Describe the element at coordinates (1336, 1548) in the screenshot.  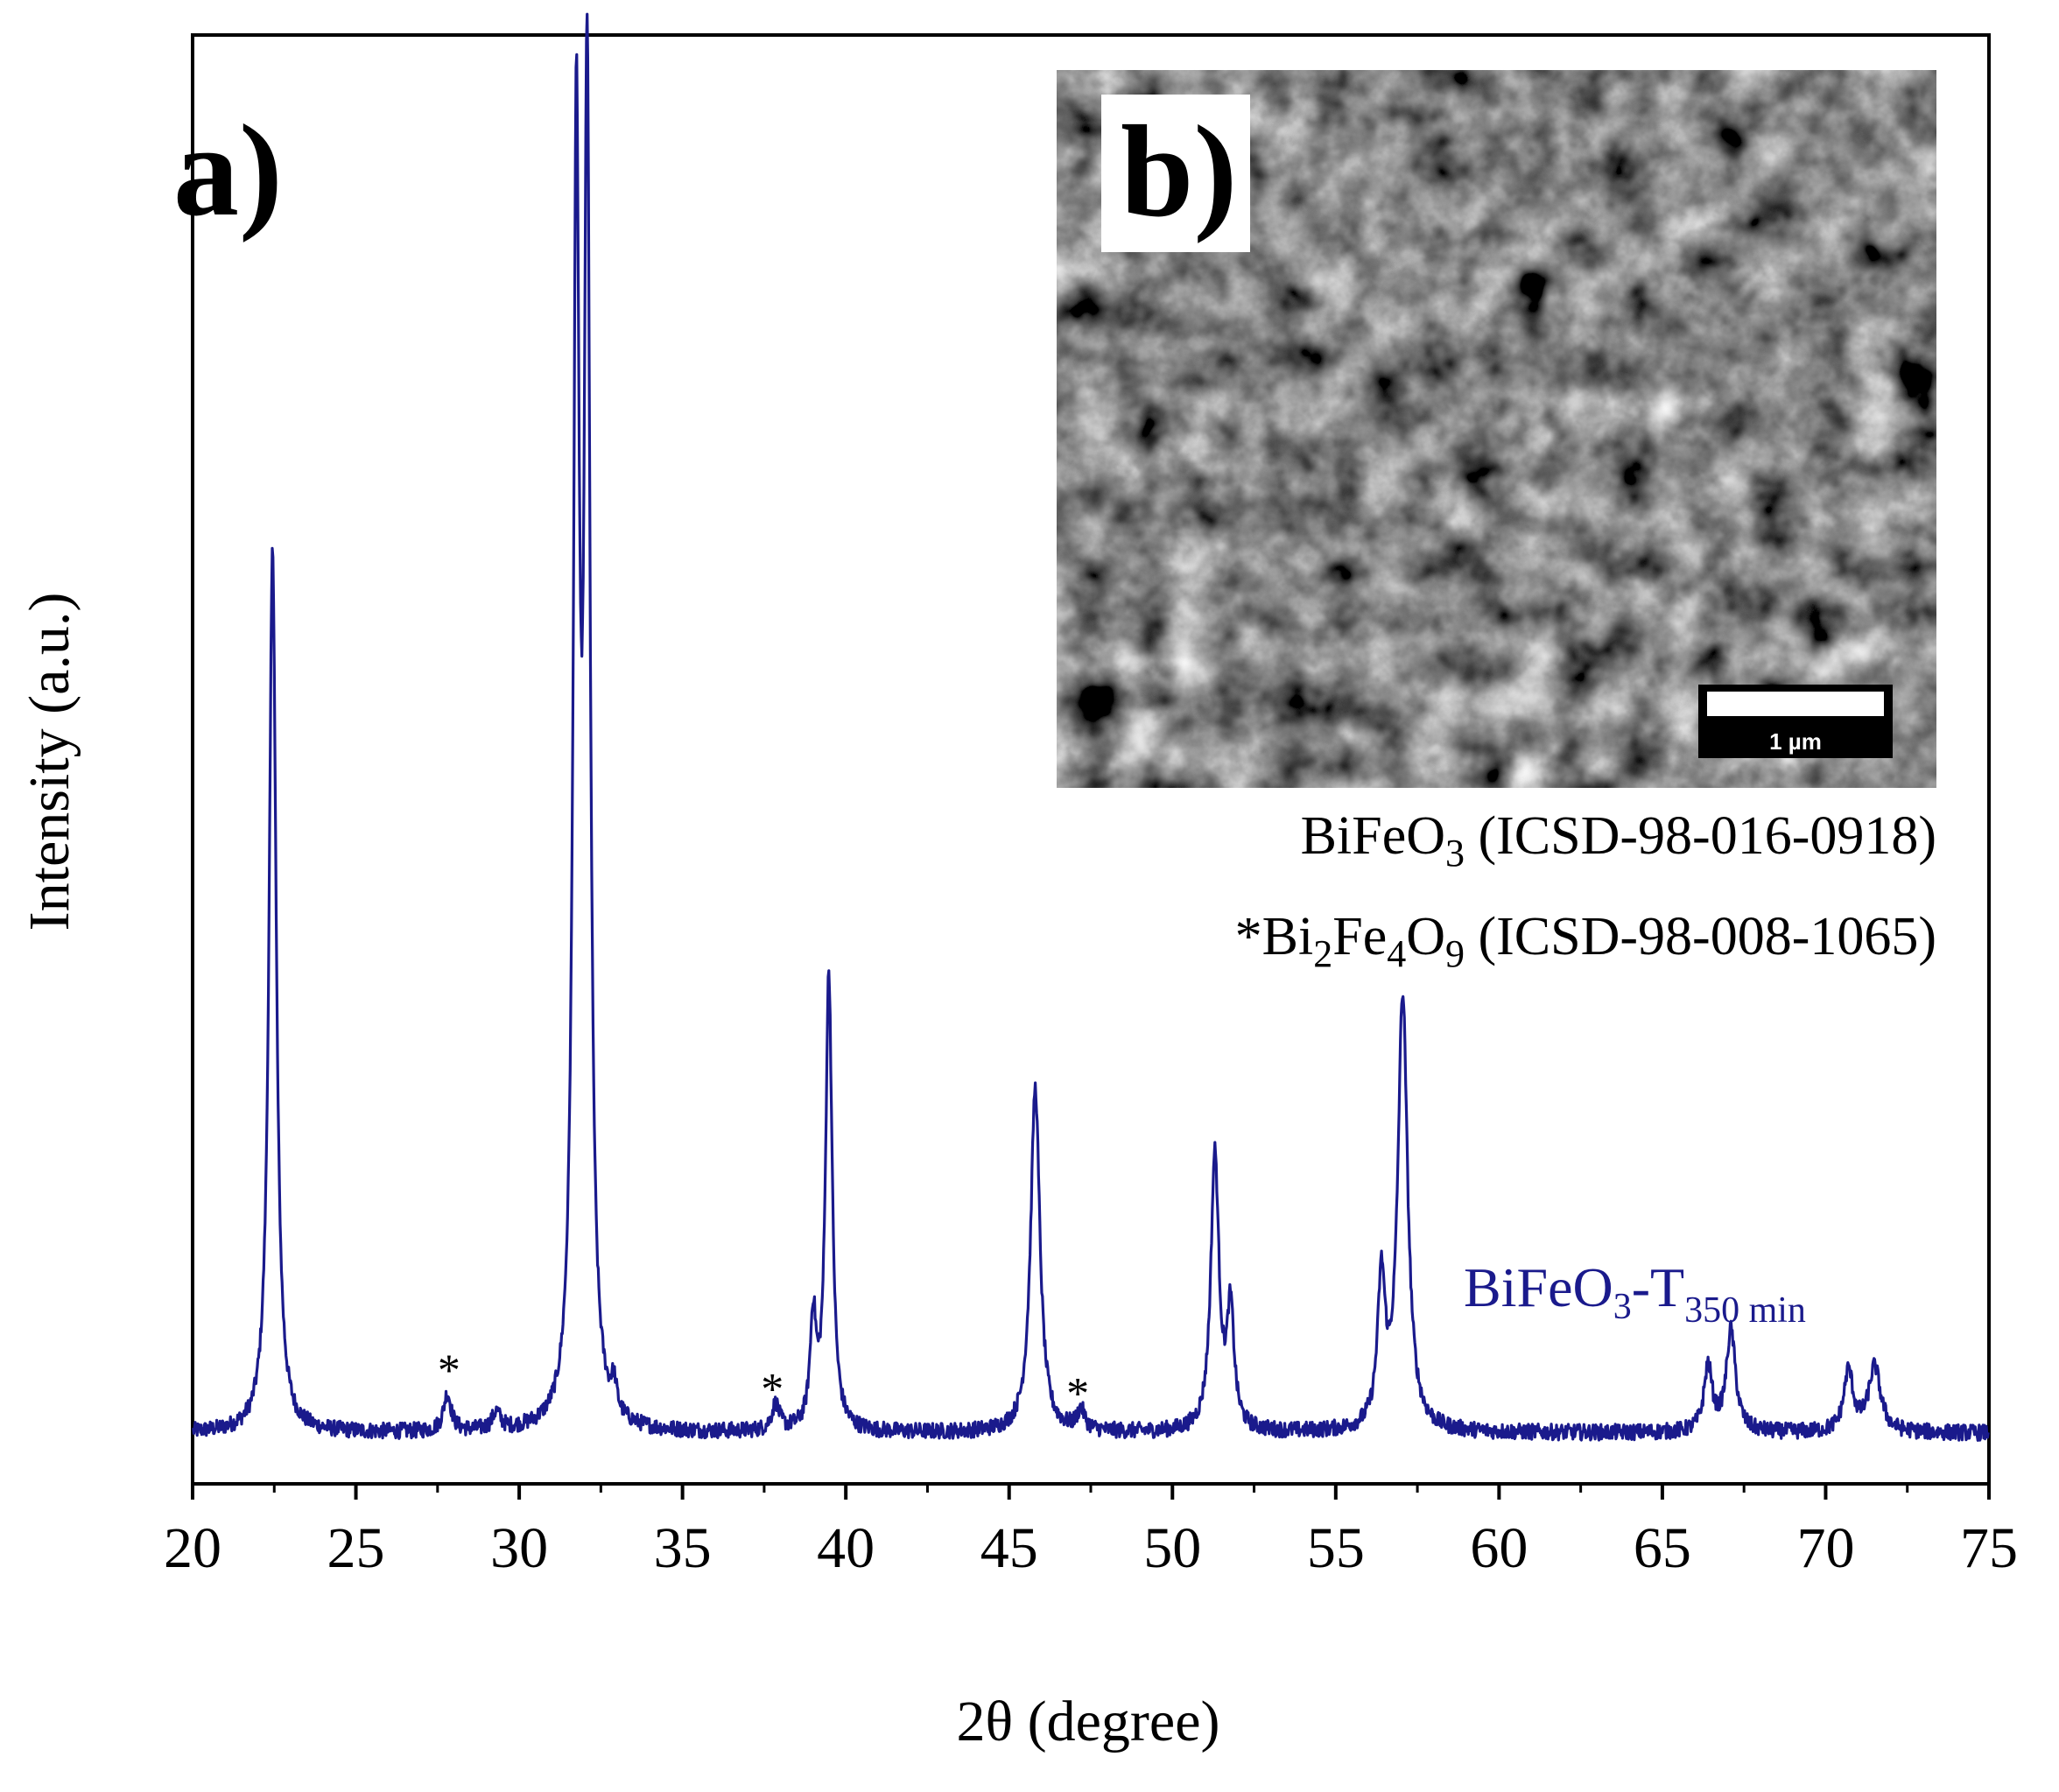
I see `x-tick-label: 55` at that location.